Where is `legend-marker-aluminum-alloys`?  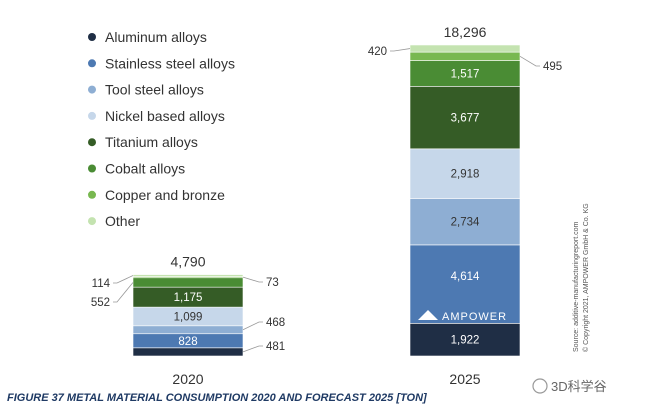
legend-marker-aluminum-alloys is located at coordinates (92, 37).